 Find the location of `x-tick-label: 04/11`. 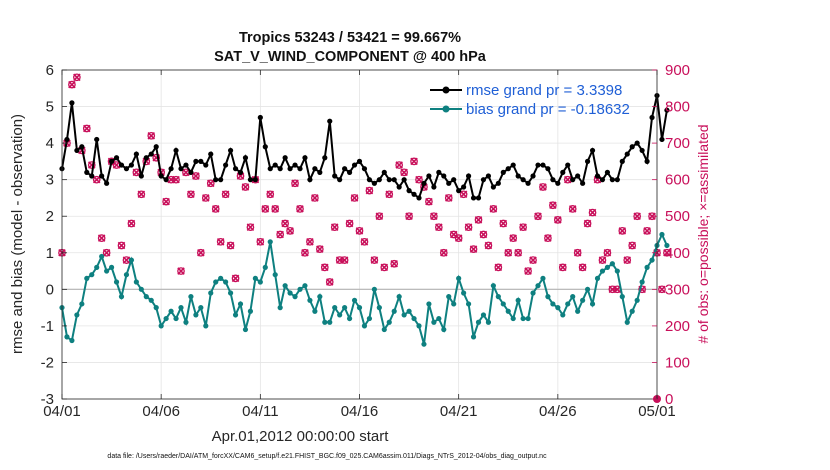

x-tick-label: 04/11 is located at coordinates (260, 411).